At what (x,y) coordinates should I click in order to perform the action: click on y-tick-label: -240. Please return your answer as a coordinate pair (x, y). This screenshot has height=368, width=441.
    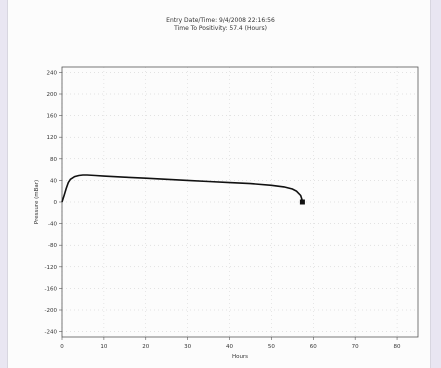
    Looking at the image, I should click on (51, 333).